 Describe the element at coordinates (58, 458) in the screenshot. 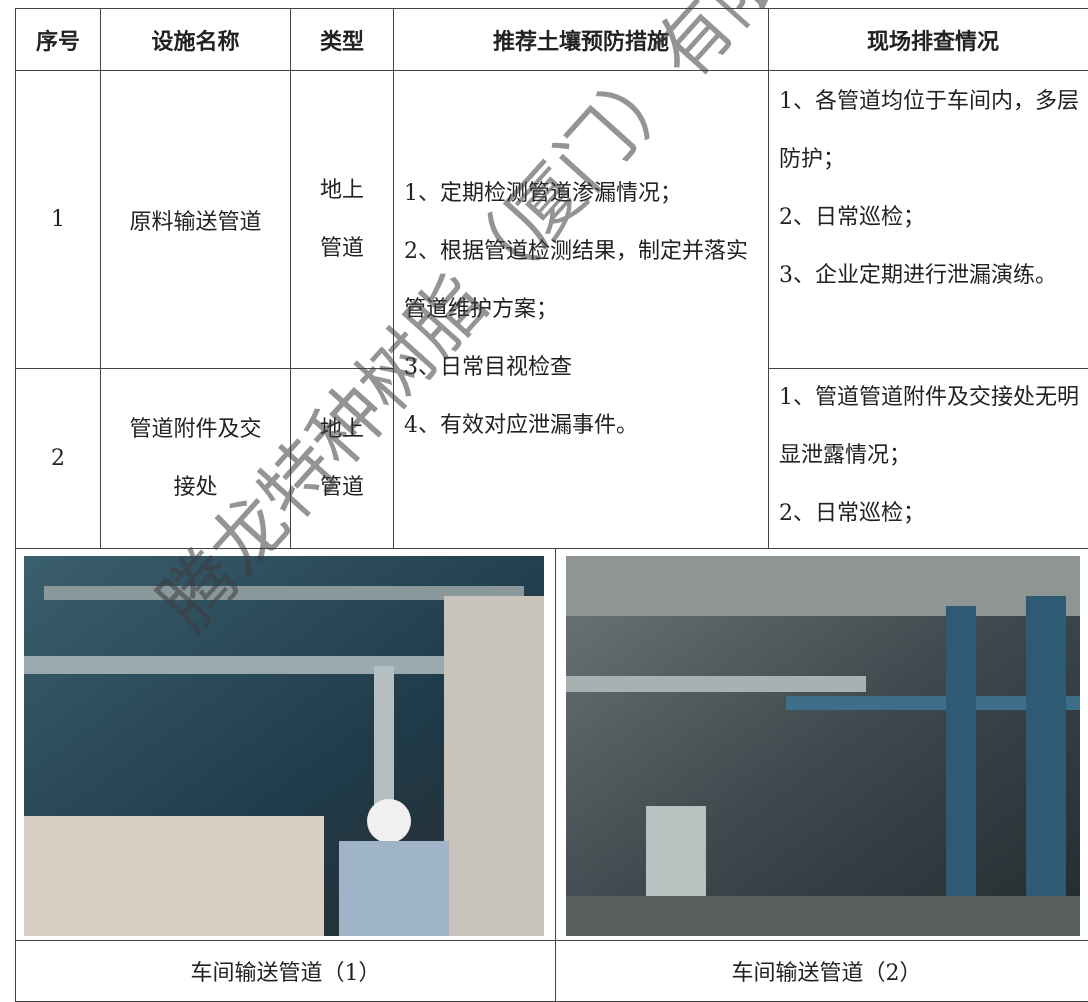

I see `row-no: 2` at that location.